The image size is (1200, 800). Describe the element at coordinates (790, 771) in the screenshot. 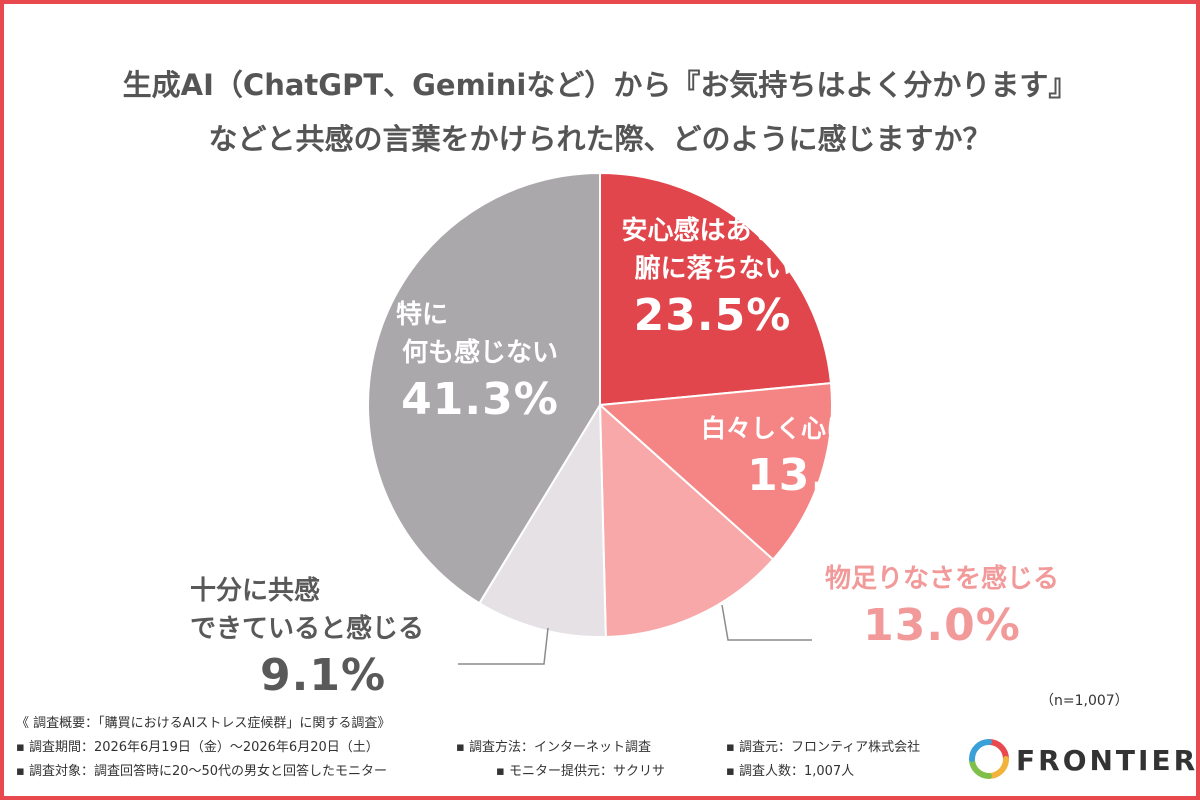

I see `survey-count: ▪ 調査人数：1,007人` at that location.